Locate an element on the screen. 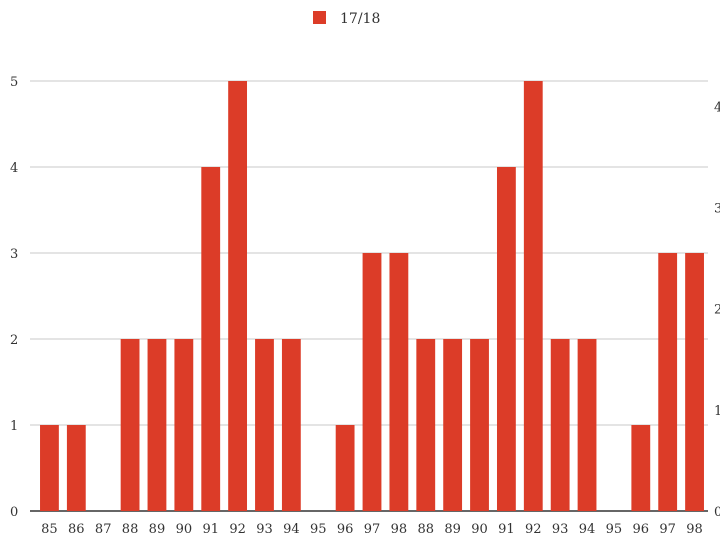 The image size is (720, 545). y-tick-label-left: 4 is located at coordinates (14, 168).